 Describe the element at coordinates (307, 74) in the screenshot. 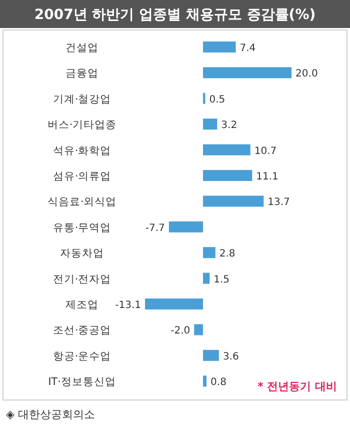

I see `value-label: 20.0` at that location.